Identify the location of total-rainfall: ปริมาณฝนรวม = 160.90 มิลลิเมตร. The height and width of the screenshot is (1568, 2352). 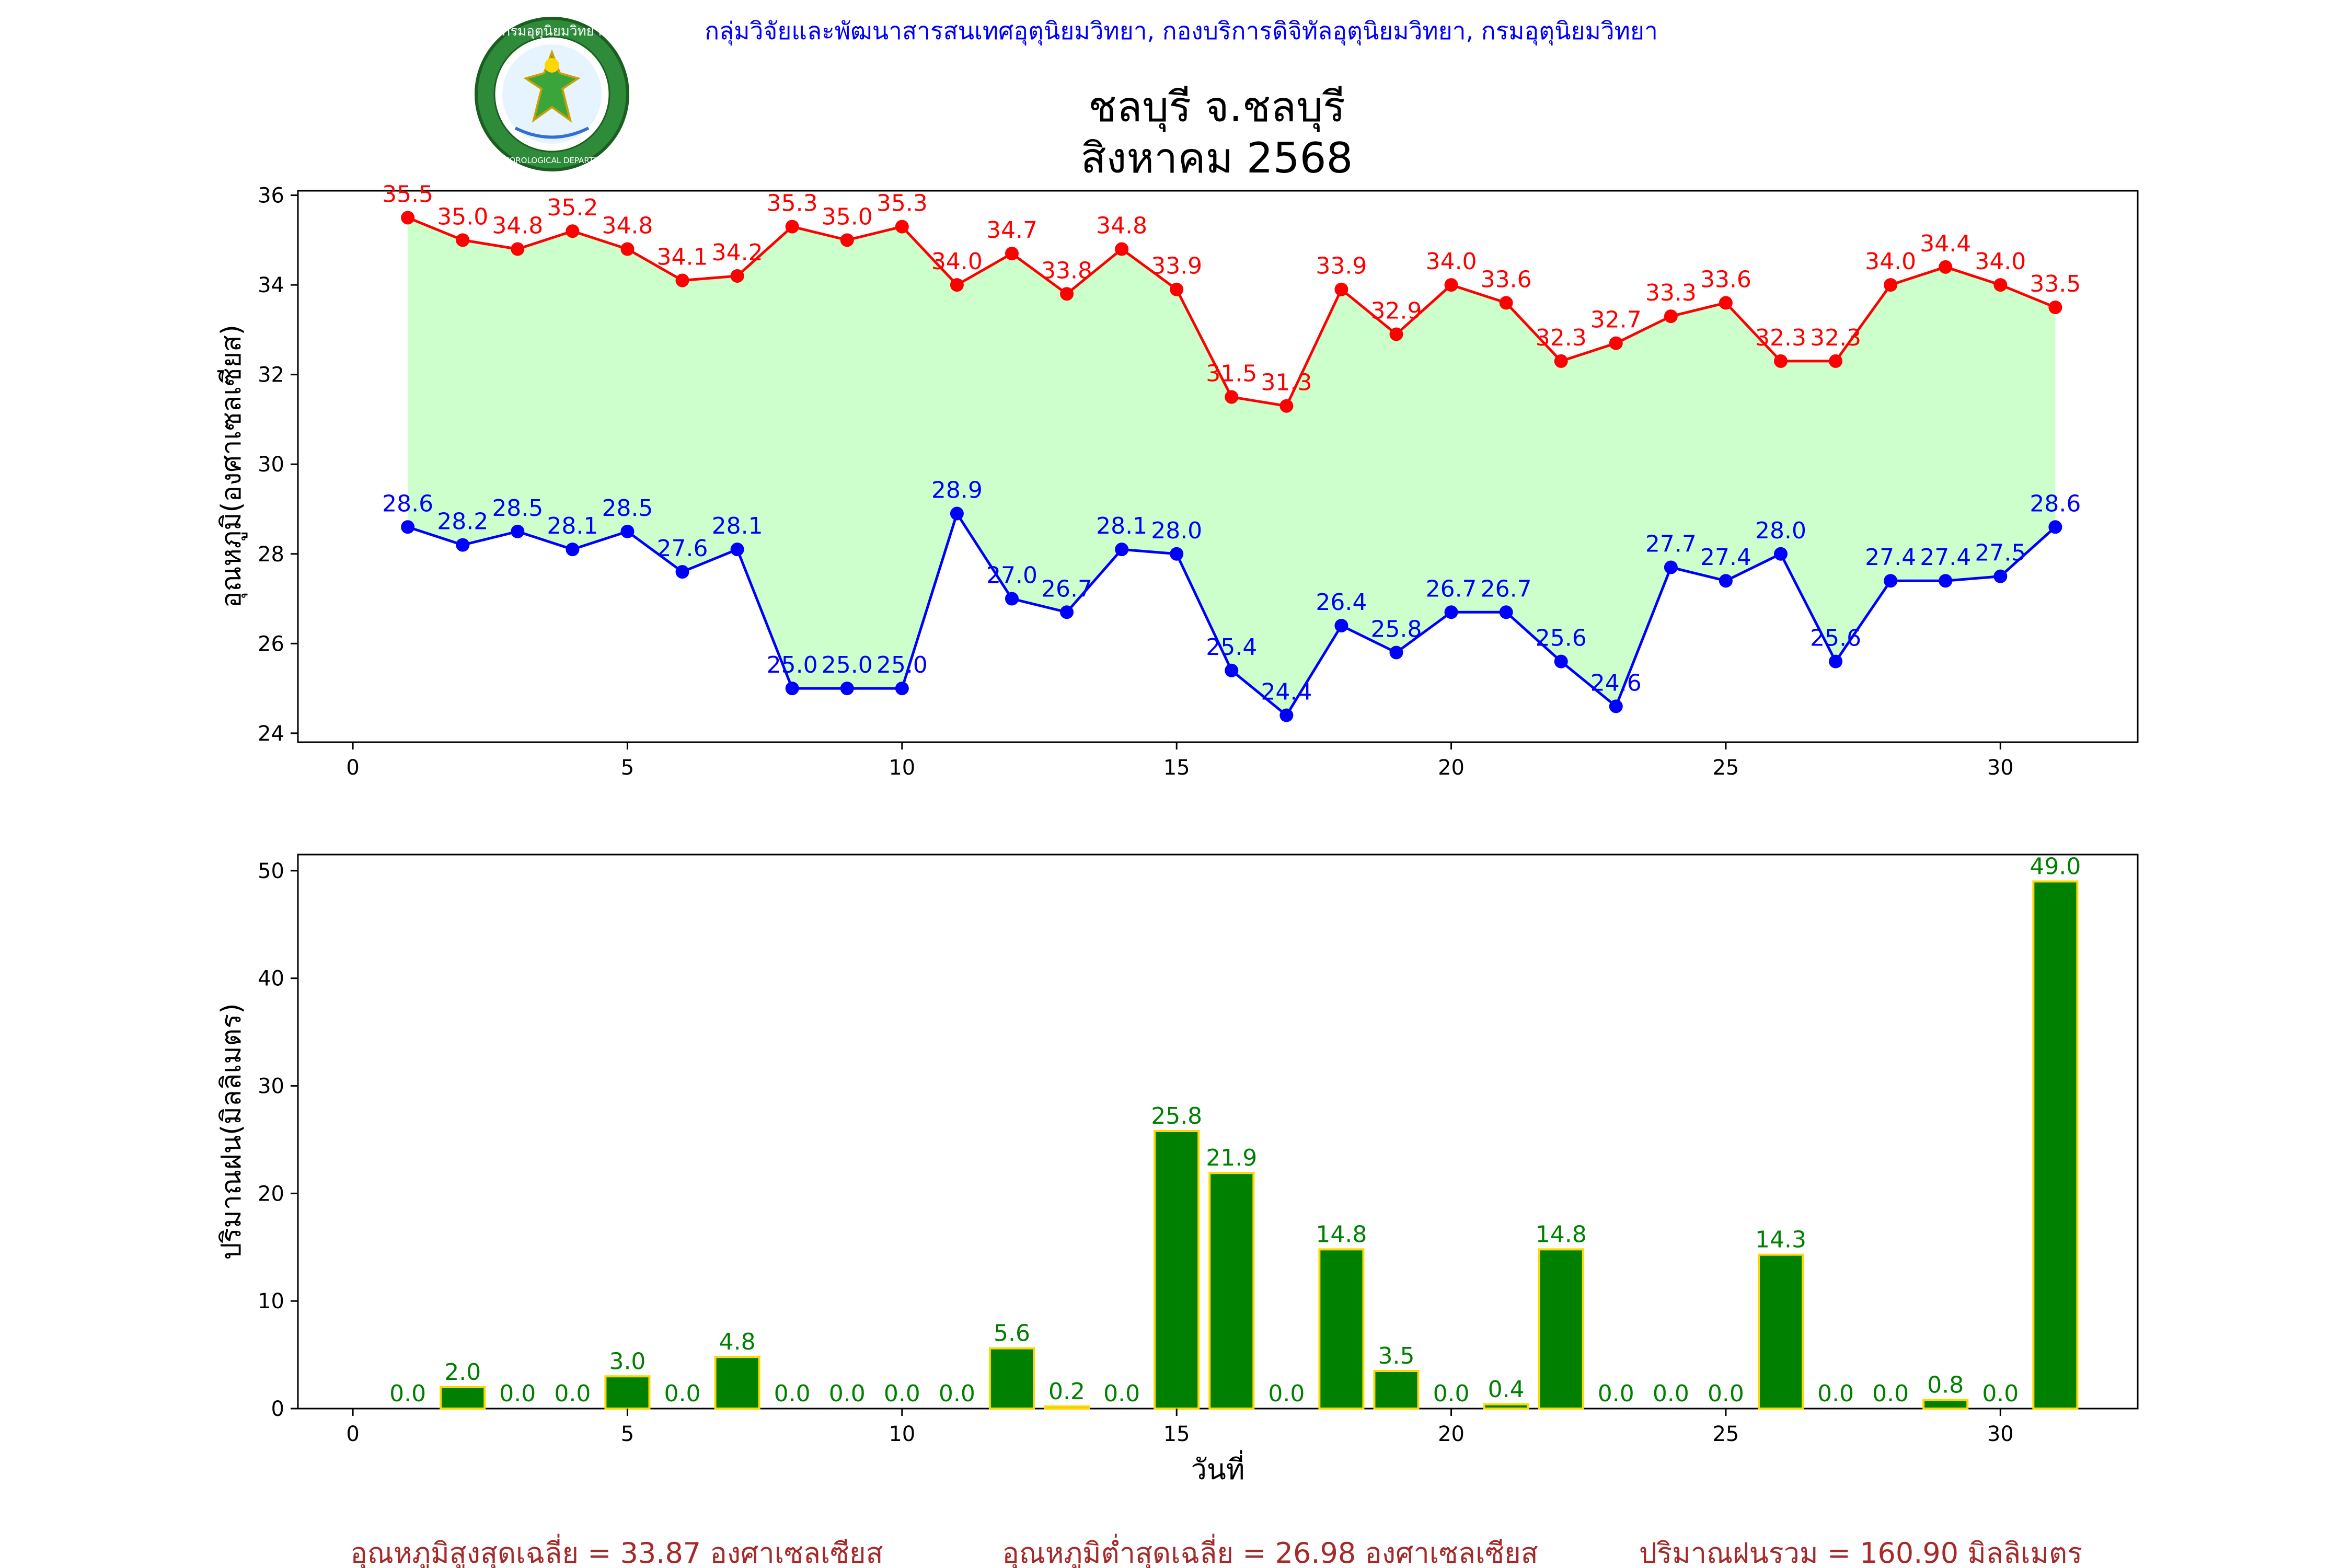
(1860, 1552).